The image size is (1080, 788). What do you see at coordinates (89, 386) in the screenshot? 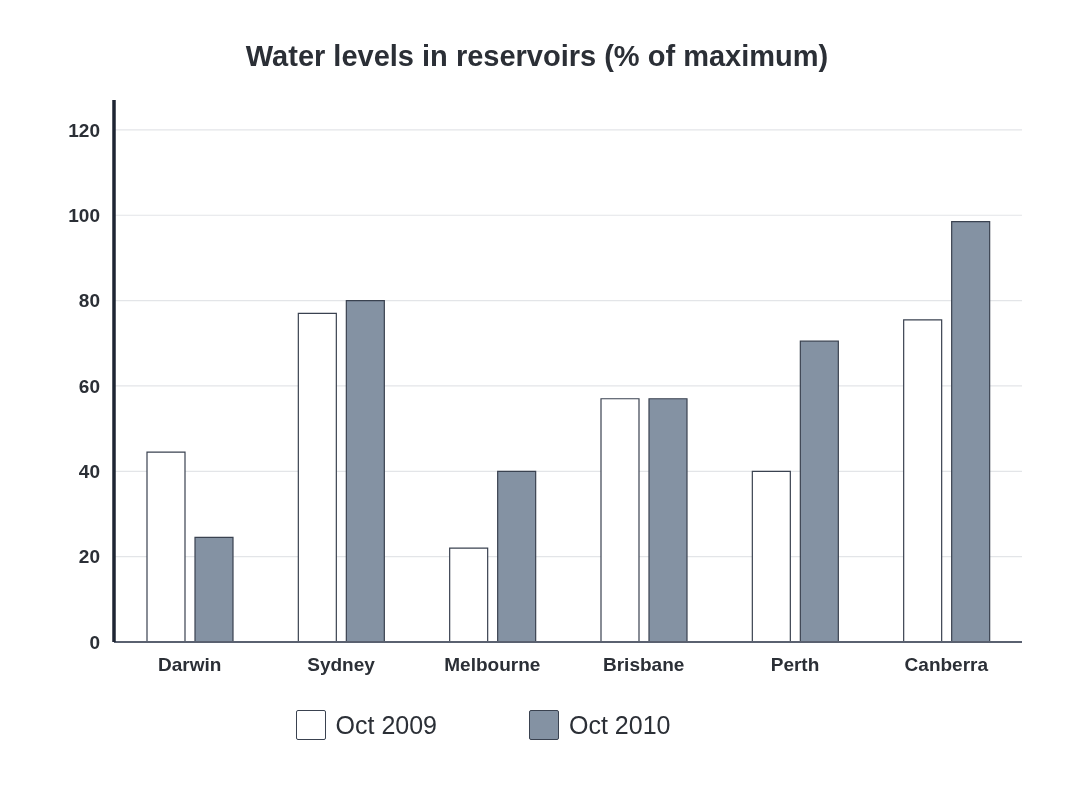
I see `y-tick-label: 60` at bounding box center [89, 386].